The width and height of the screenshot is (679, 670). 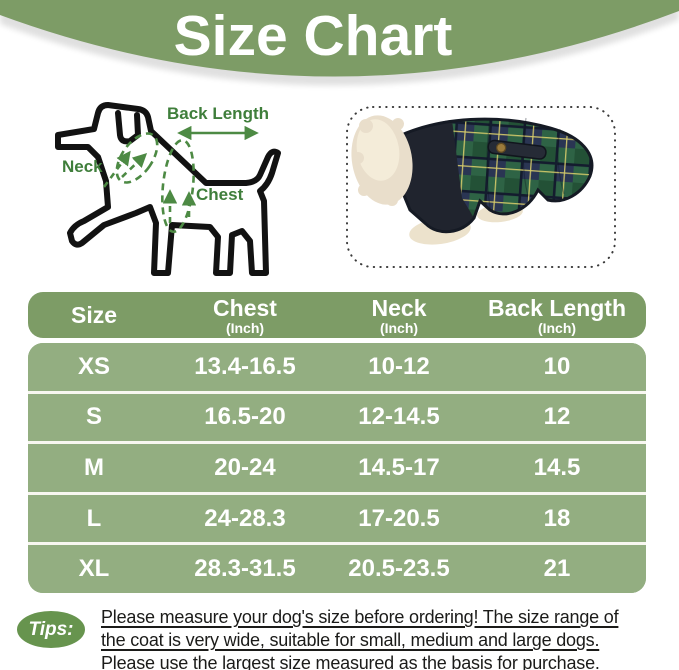 I want to click on fleece-collar, so click(x=382, y=160).